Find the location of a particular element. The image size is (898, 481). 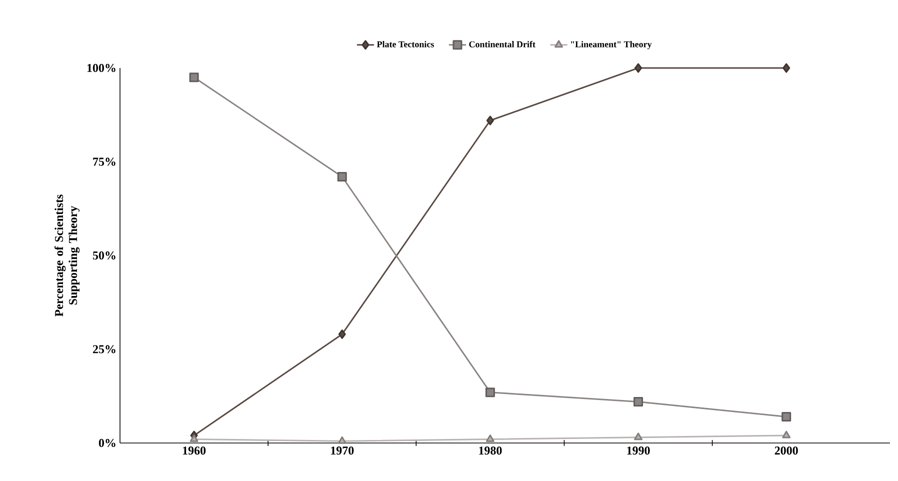

legend-label: Continental Drift is located at coordinates (502, 44).